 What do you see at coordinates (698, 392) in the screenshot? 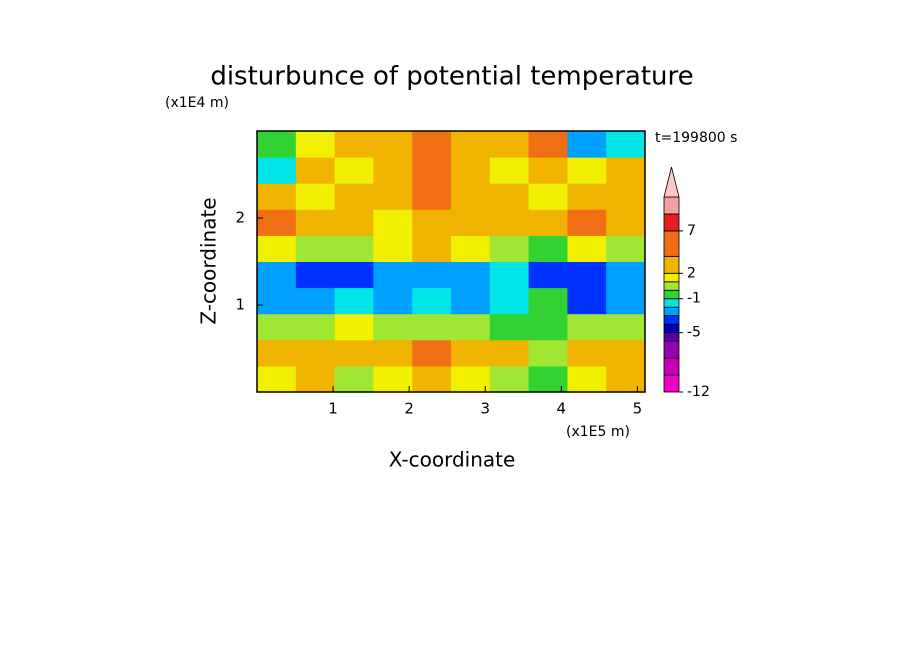
I see `colorbar-tick-label: -12` at bounding box center [698, 392].